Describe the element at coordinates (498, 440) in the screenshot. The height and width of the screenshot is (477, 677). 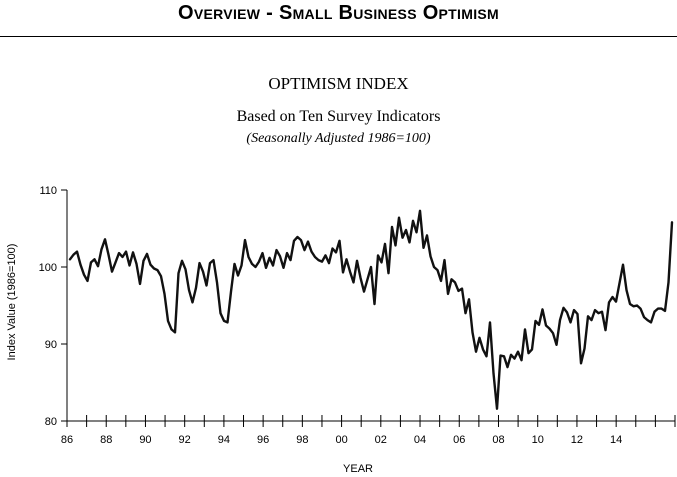
I see `x-tick-label: 08` at that location.